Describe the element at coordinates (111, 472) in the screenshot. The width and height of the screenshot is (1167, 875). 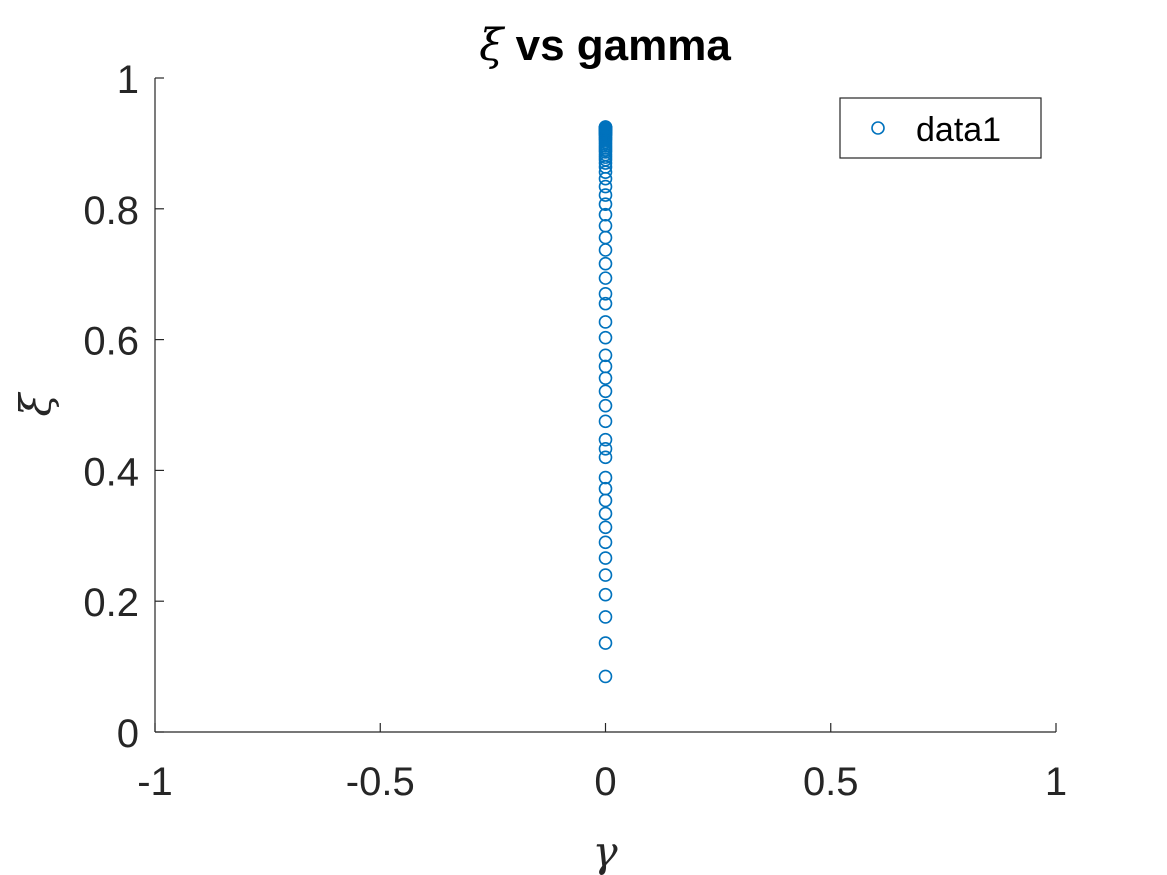
I see `y-tick-label: 0.4` at that location.